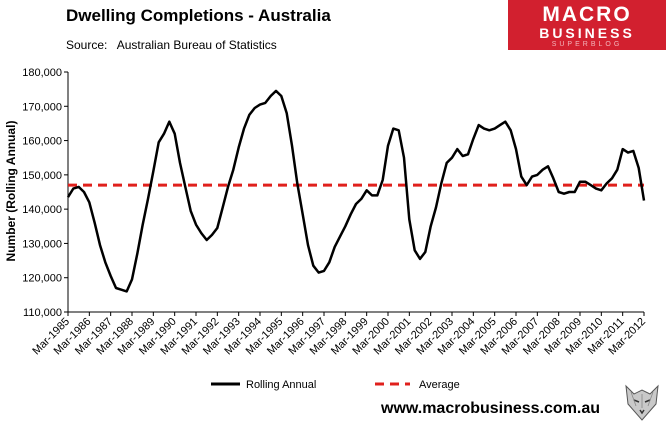  I want to click on legend-label-average: Average, so click(439, 385).